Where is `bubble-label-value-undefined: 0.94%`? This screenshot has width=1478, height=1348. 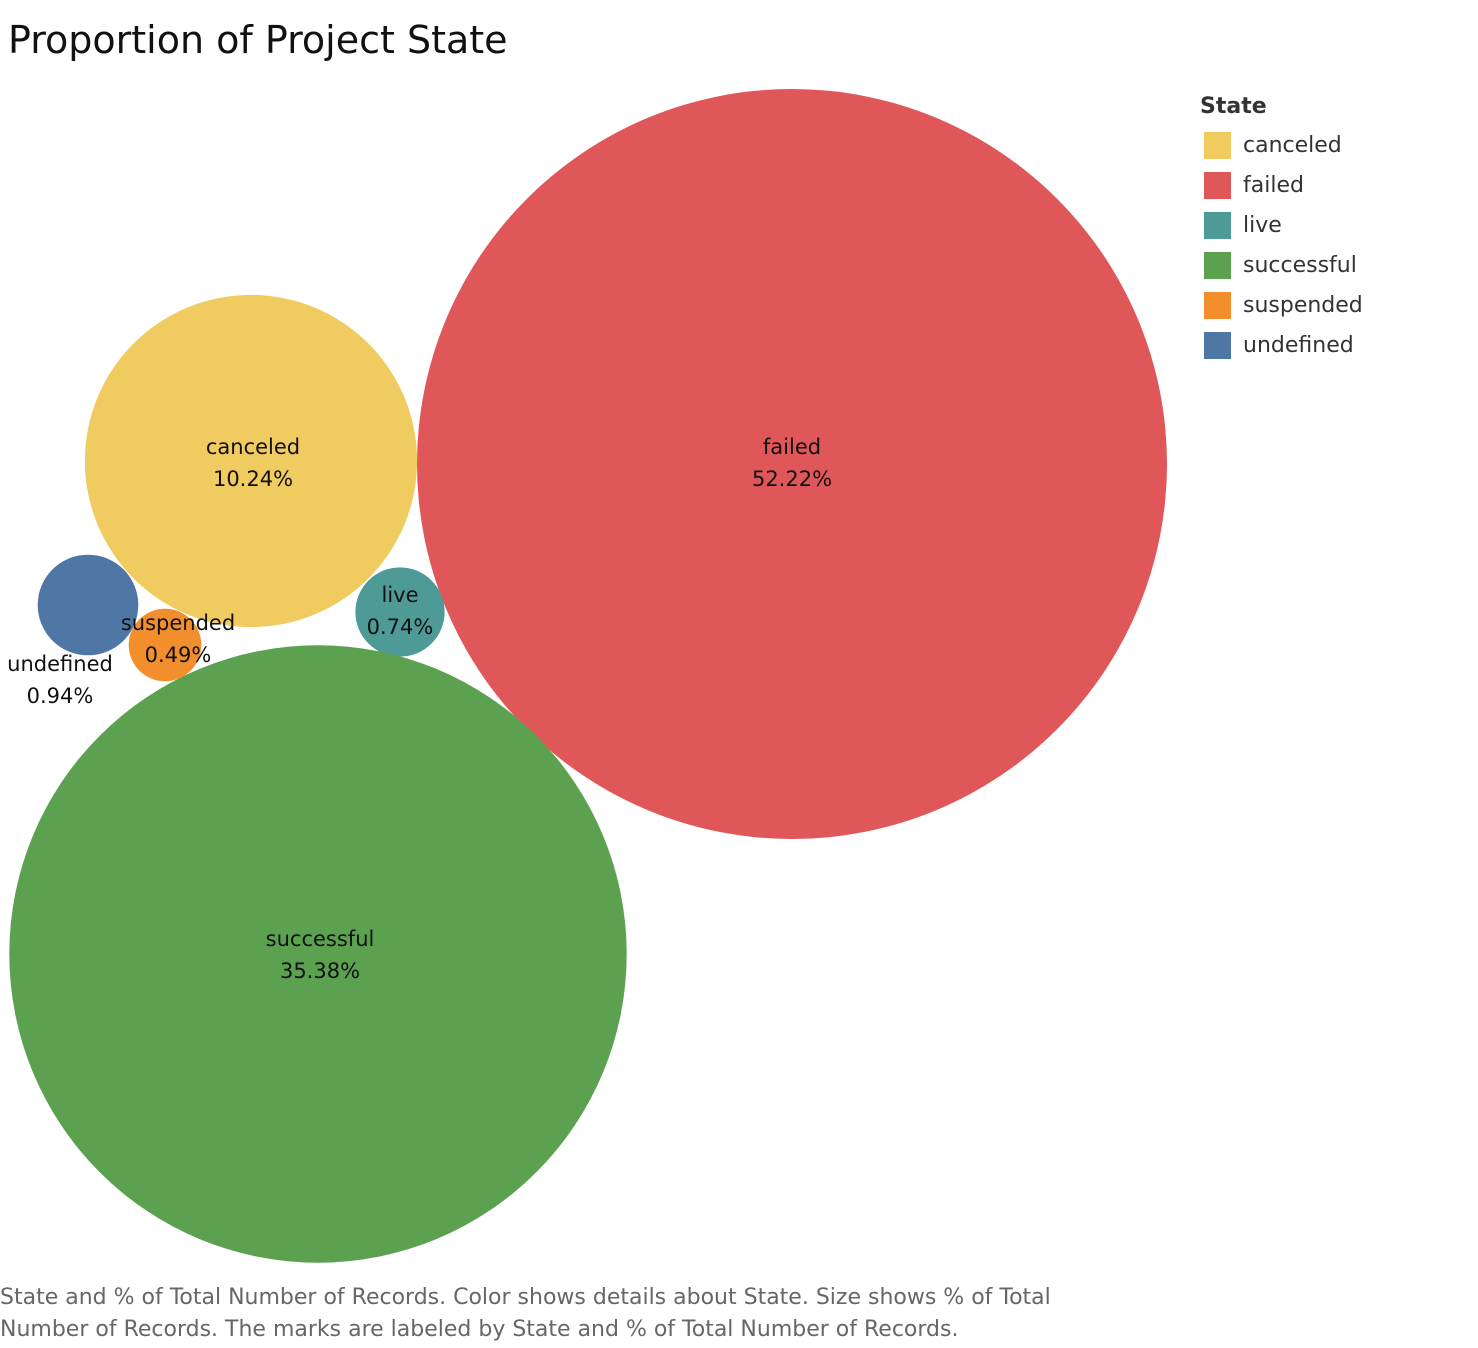 bubble-label-value-undefined: 0.94% is located at coordinates (60, 696).